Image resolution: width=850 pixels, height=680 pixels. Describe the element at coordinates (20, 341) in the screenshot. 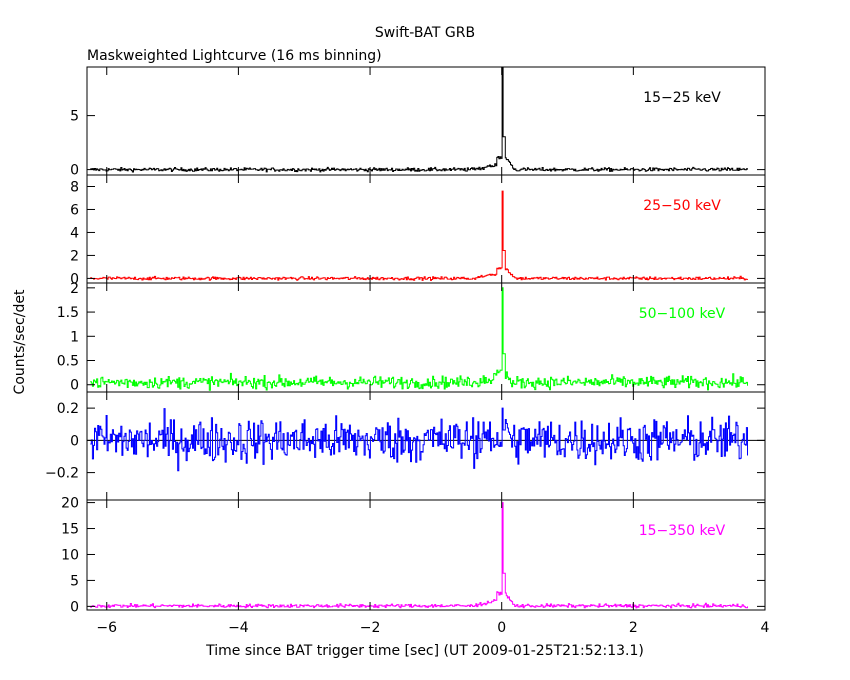

I see `y-axis-label: Counts/sec/det` at that location.